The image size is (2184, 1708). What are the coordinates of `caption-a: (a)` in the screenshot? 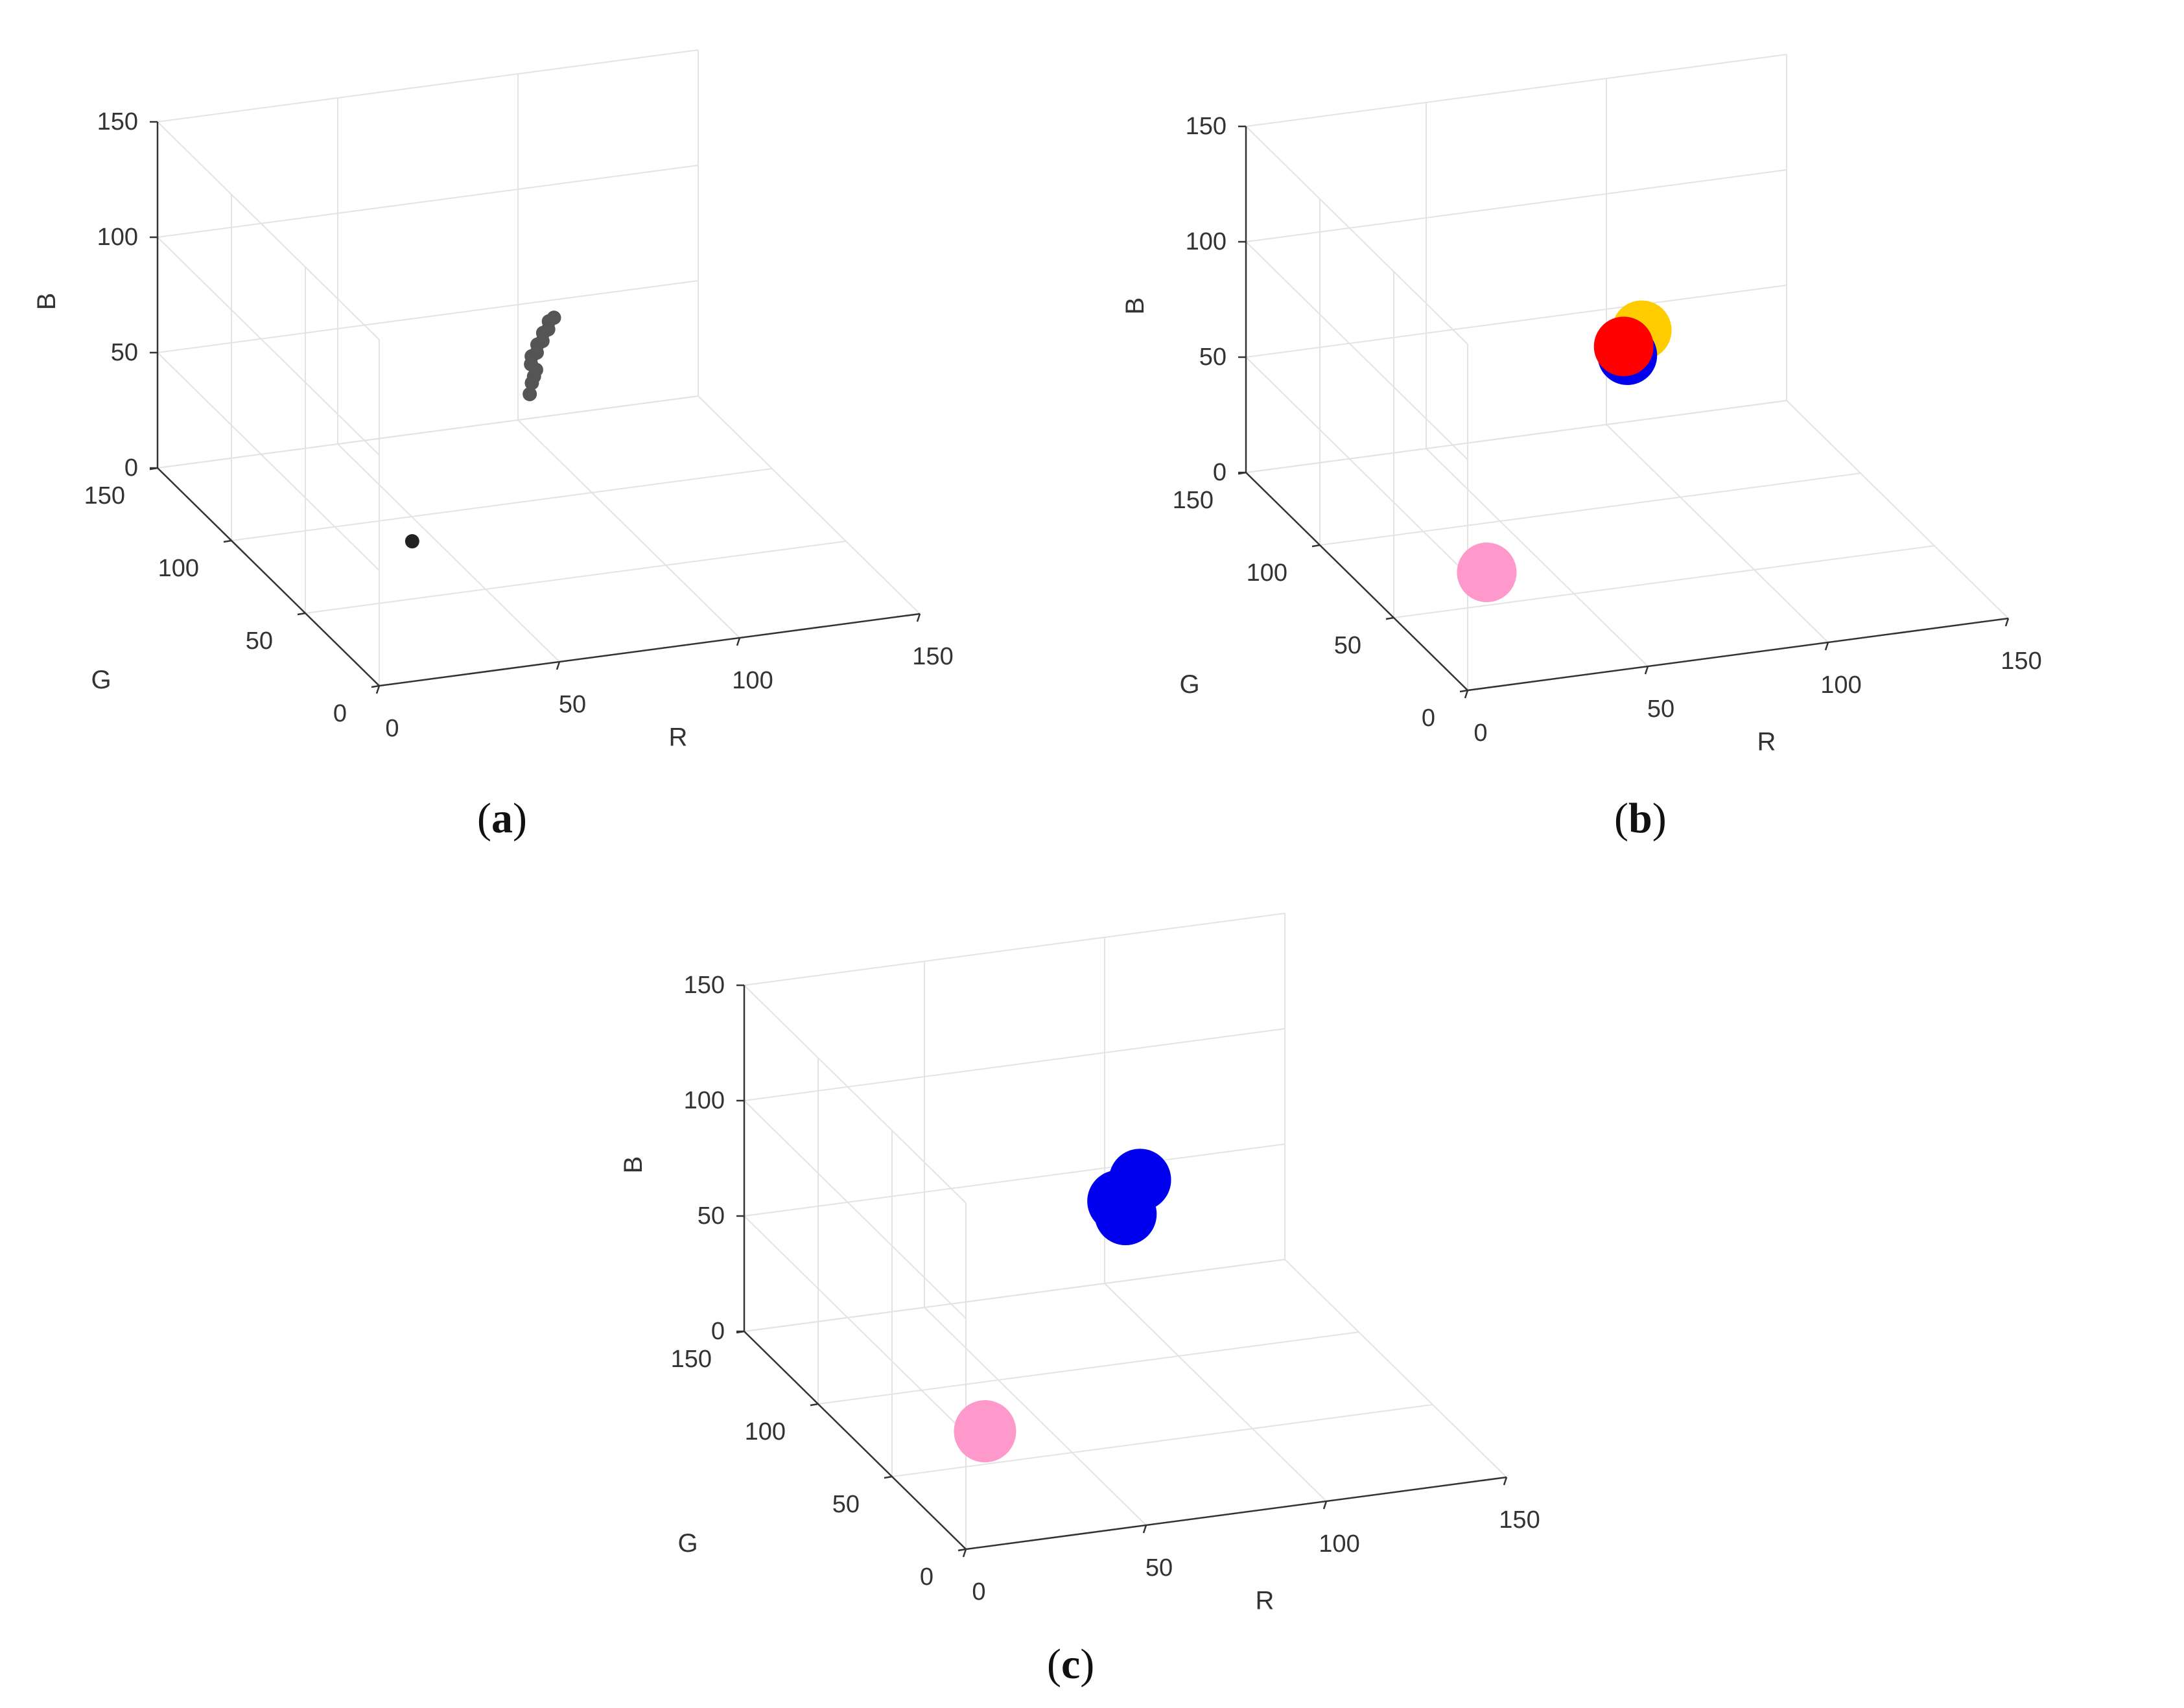 It's located at (502, 819).